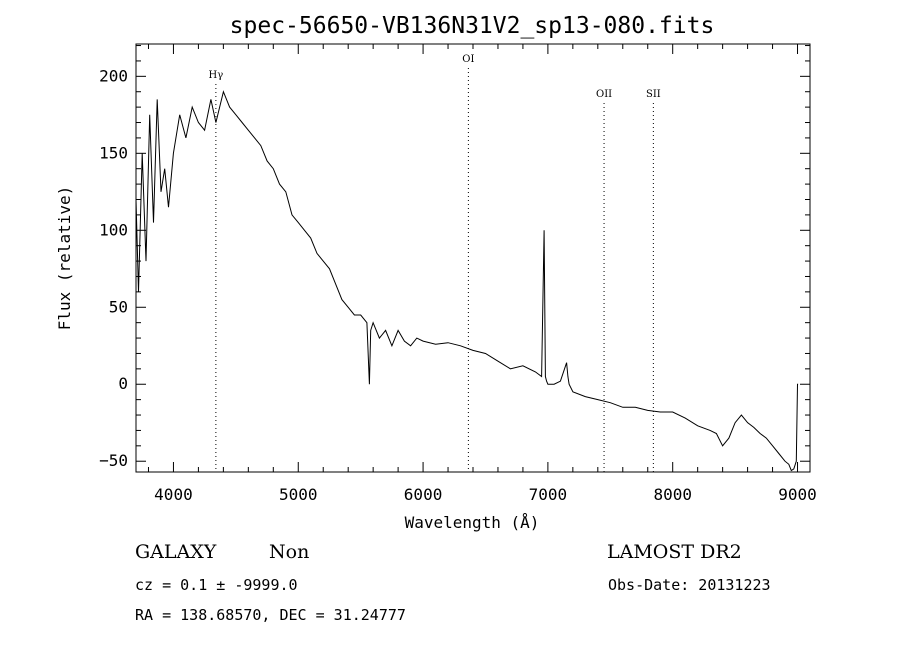  What do you see at coordinates (604, 94) in the screenshot?
I see `emission-line-label: OII` at bounding box center [604, 94].